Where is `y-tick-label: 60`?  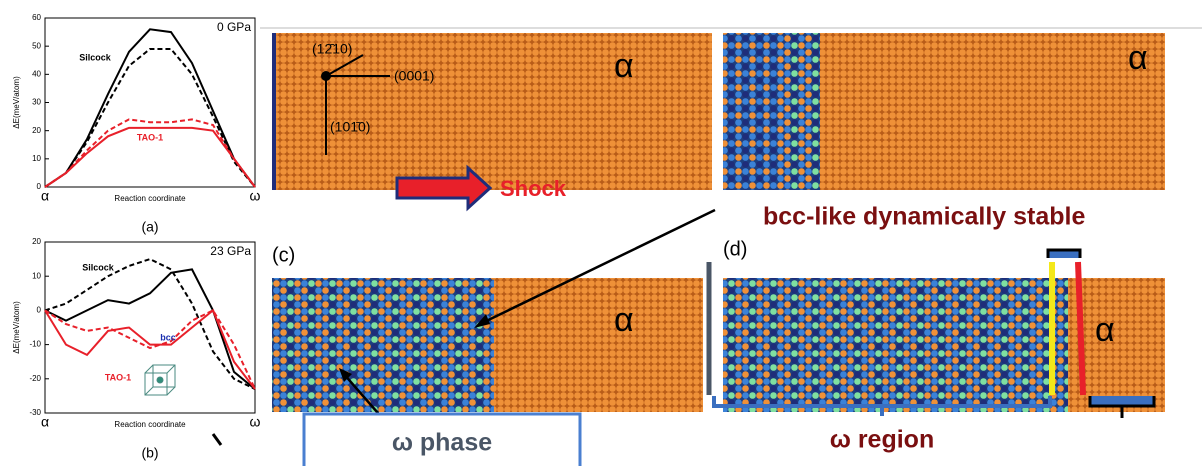 y-tick-label: 60 is located at coordinates (36, 17).